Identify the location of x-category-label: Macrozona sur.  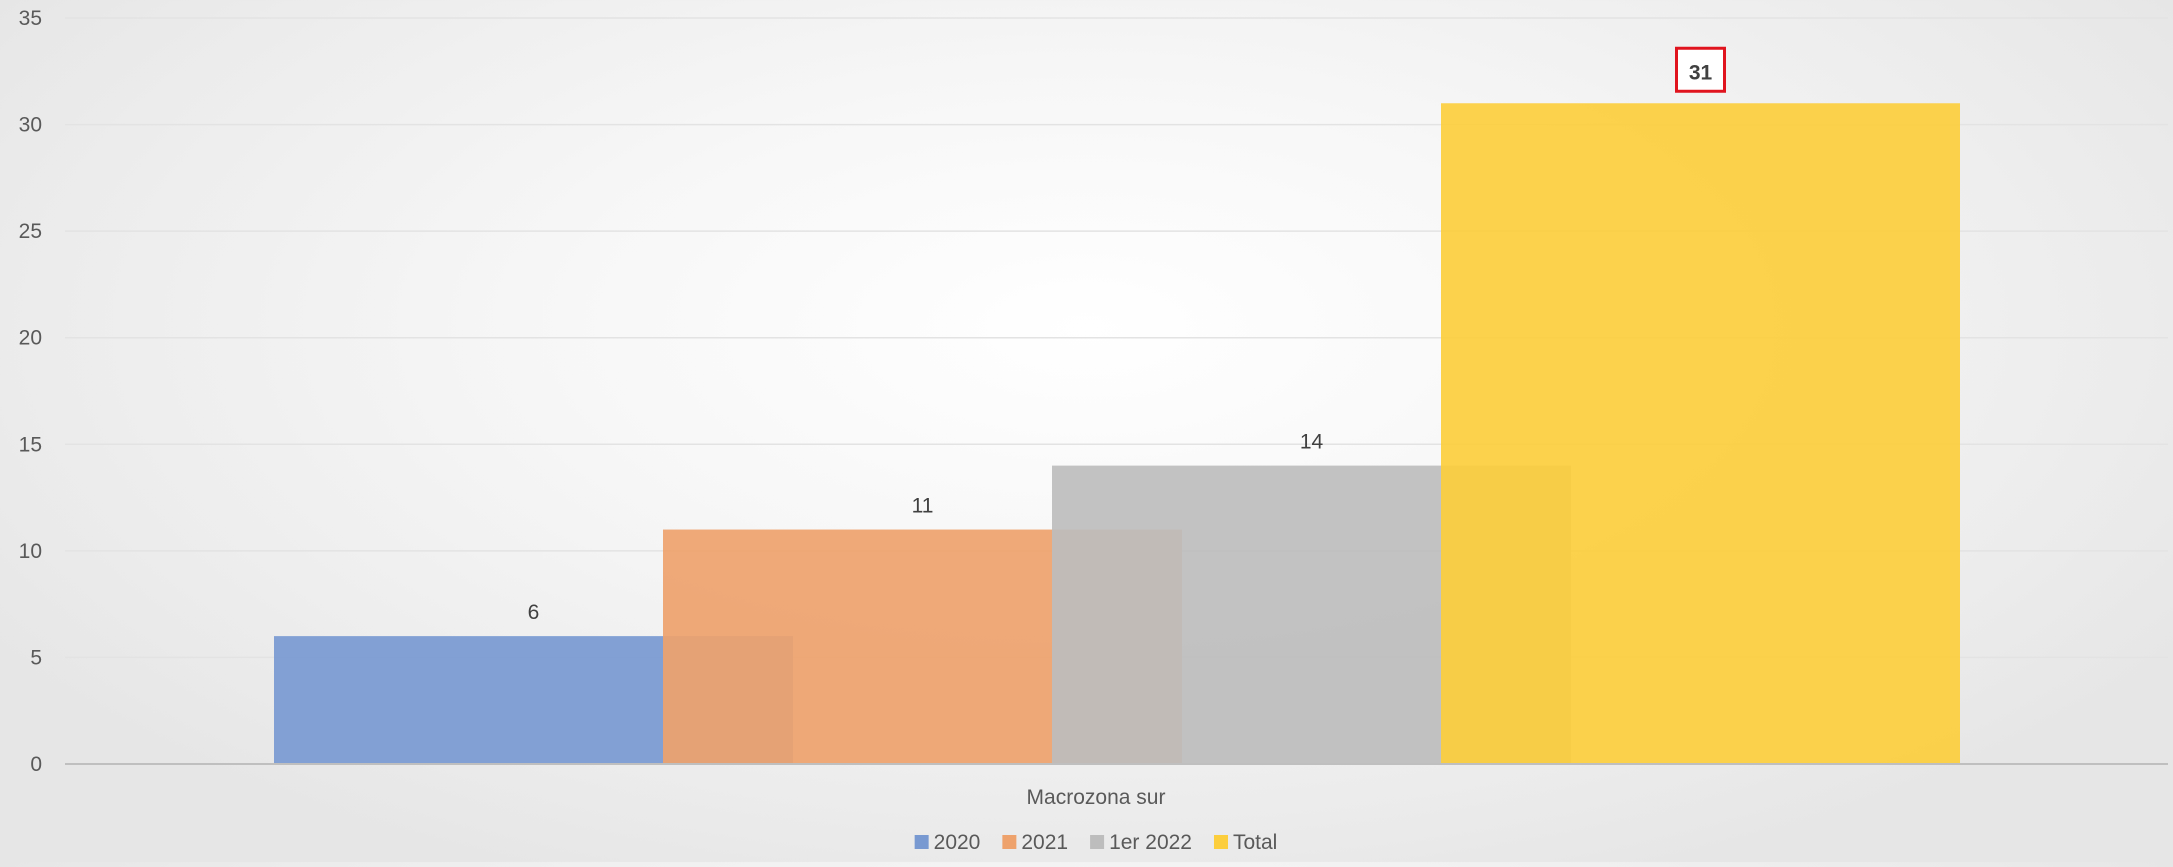
(1096, 797).